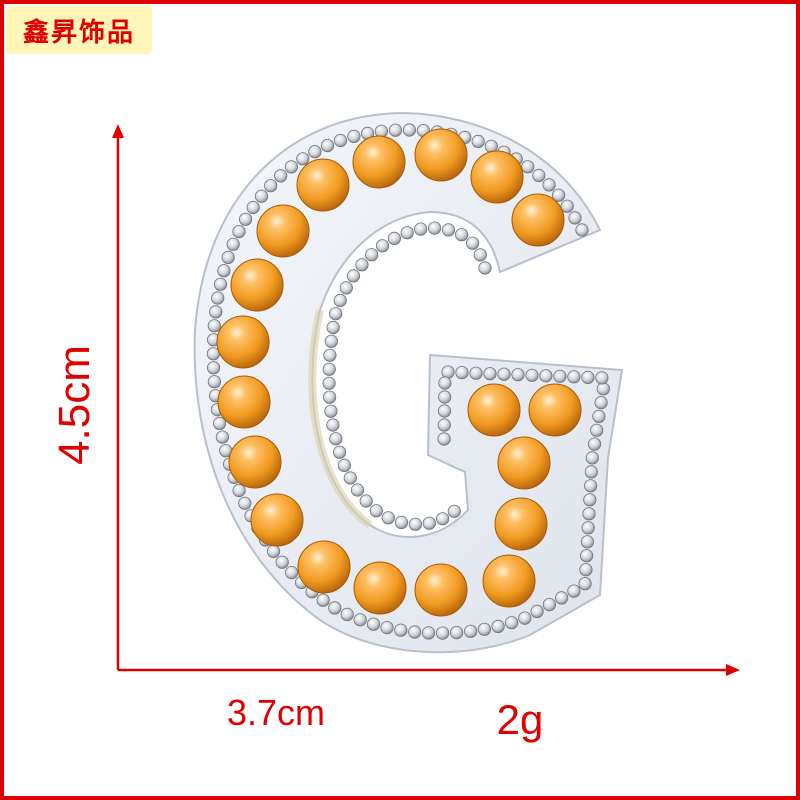 This screenshot has width=800, height=800. What do you see at coordinates (520, 719) in the screenshot?
I see `weight-label: 2g` at bounding box center [520, 719].